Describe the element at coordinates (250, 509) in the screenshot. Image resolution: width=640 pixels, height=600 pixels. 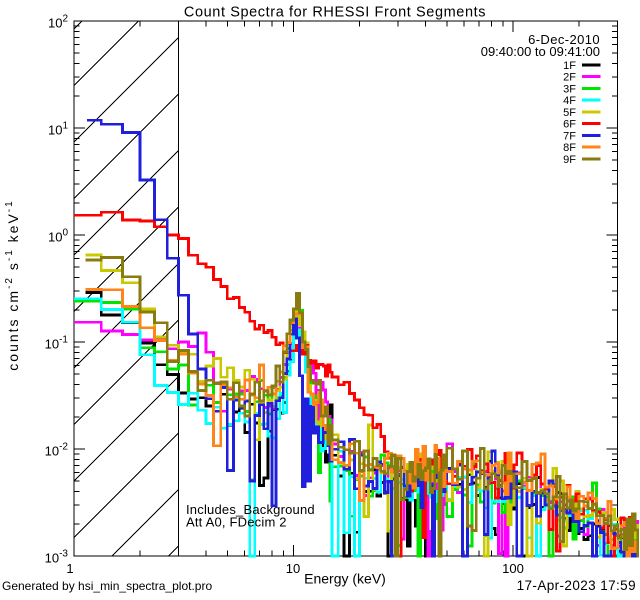
I see `svg-text: Includes_Background` at that location.